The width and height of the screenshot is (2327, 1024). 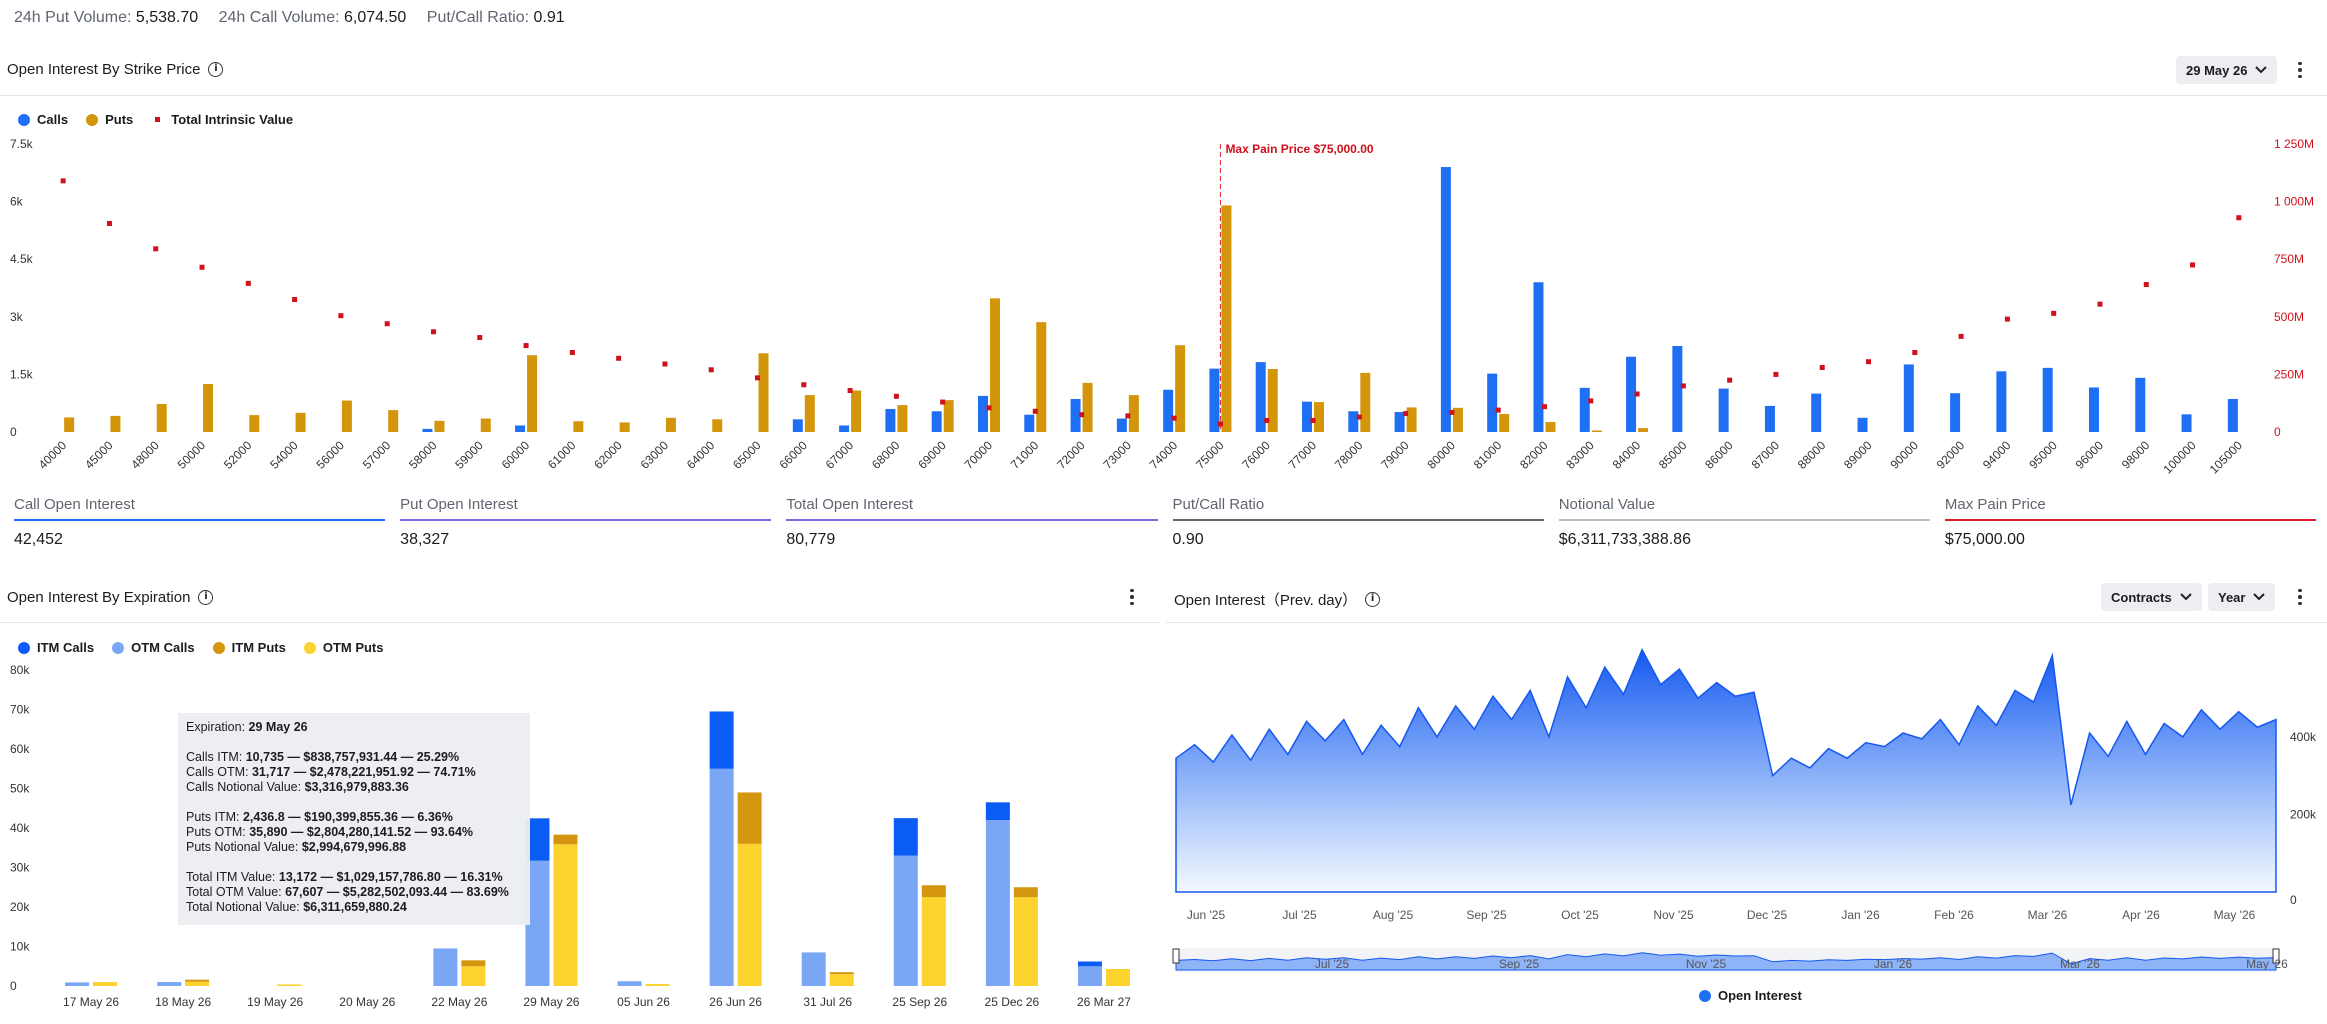 I want to click on put-call-ratio-label: Put/Call Ratio:, so click(x=478, y=17).